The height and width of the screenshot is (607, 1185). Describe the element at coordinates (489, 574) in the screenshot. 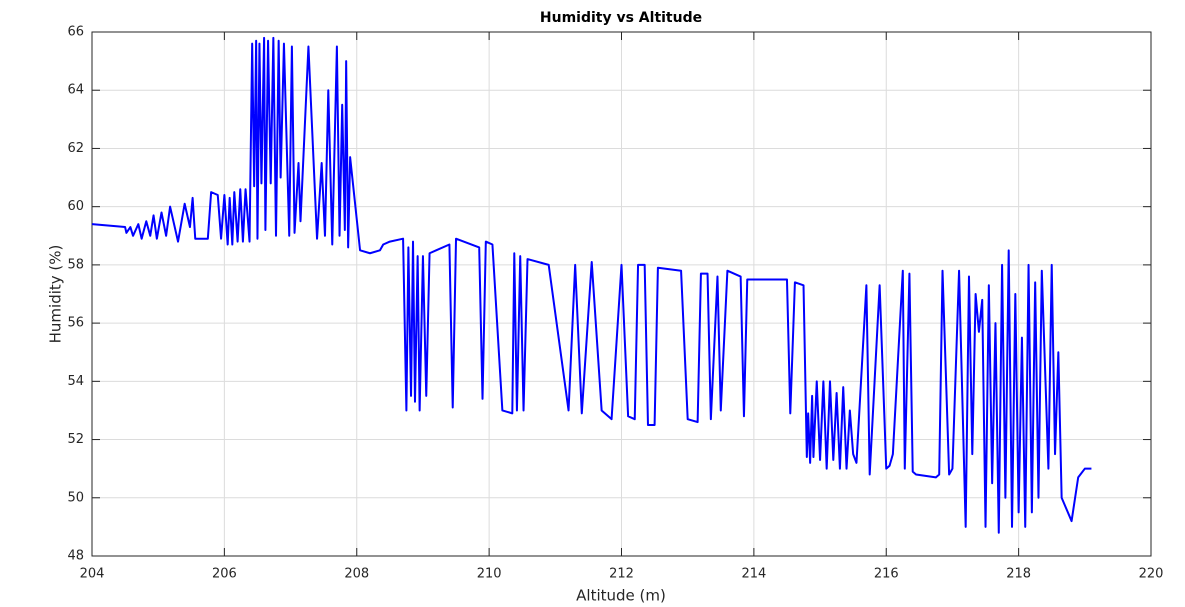

I see `x-tick-label: 210` at that location.